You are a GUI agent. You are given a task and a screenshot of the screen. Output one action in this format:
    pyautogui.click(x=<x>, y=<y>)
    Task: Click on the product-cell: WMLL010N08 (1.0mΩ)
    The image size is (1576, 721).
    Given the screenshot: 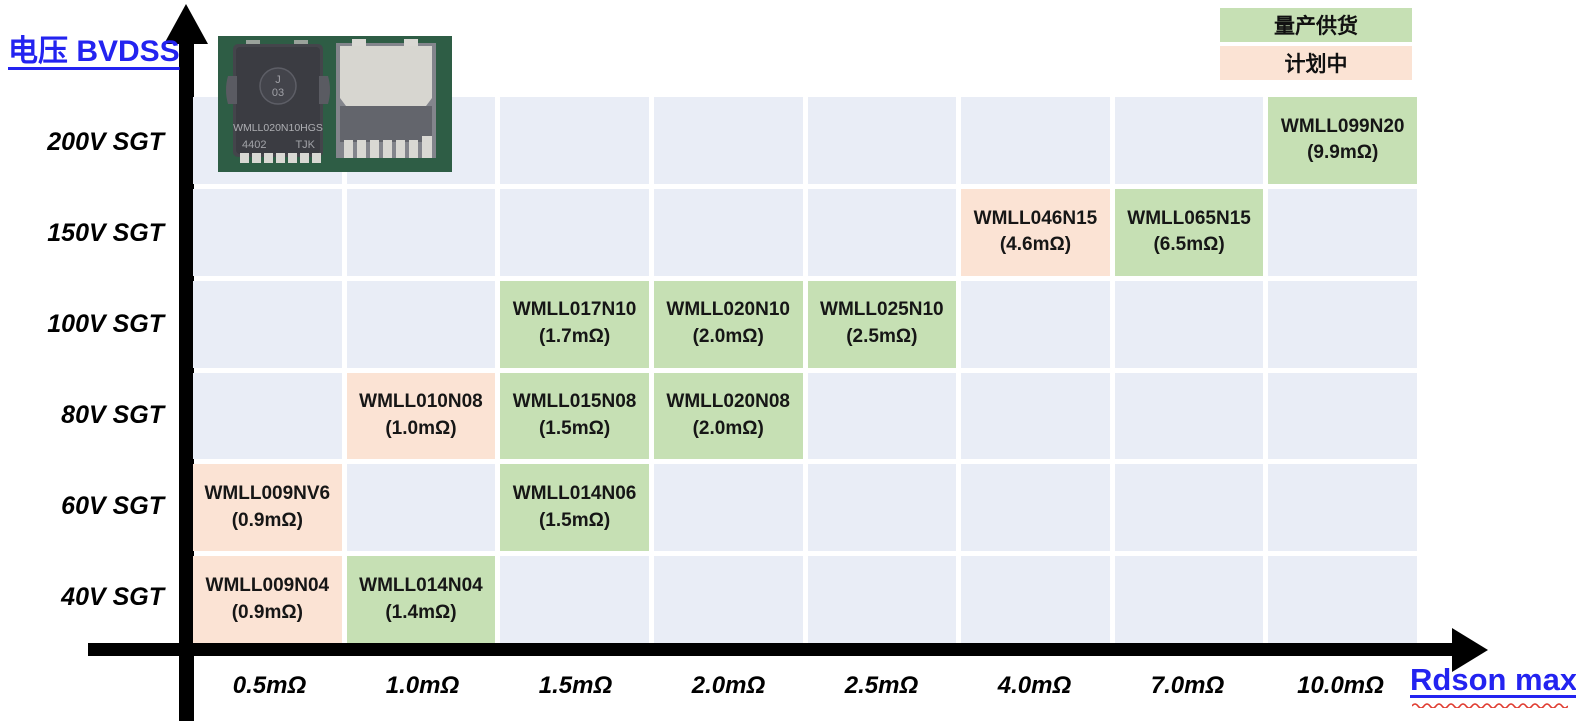 What is the action you would take?
    pyautogui.click(x=421, y=416)
    